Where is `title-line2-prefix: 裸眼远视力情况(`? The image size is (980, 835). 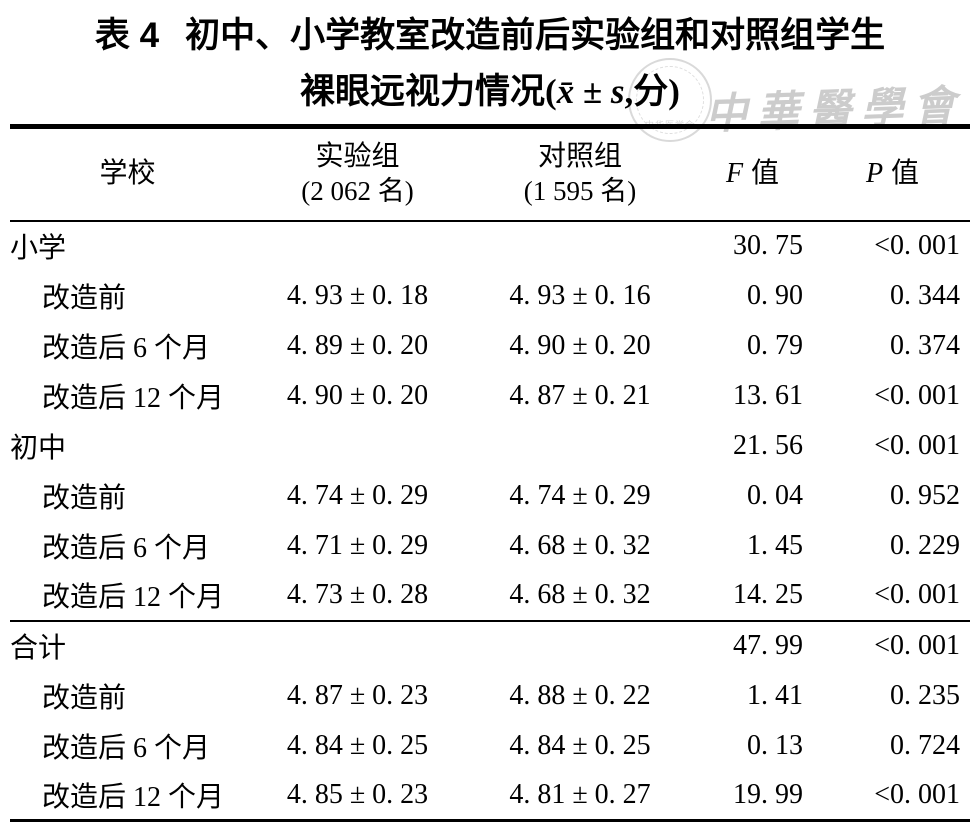
title-line2-prefix: 裸眼远视力情况( is located at coordinates (428, 91).